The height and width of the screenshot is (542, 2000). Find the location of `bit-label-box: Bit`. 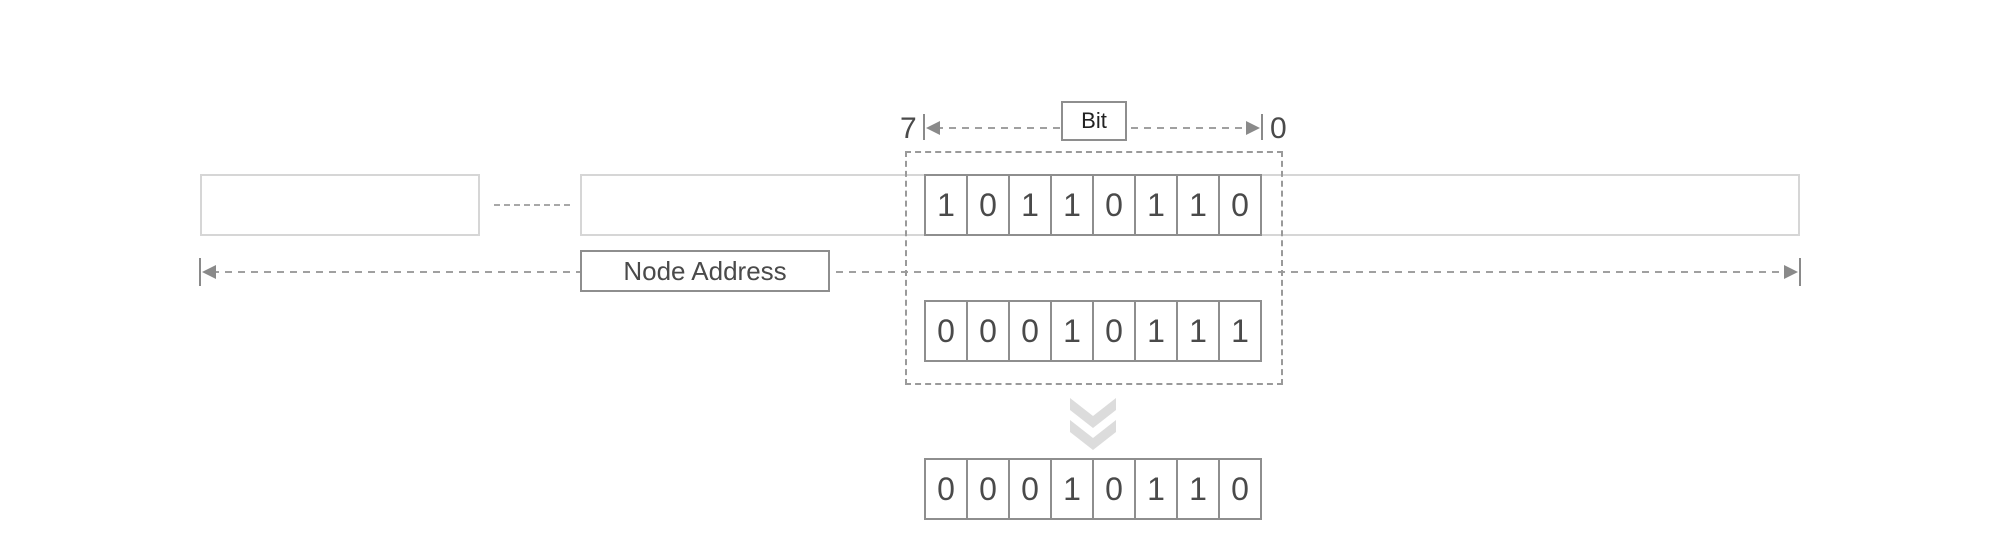

bit-label-box: Bit is located at coordinates (1094, 121).